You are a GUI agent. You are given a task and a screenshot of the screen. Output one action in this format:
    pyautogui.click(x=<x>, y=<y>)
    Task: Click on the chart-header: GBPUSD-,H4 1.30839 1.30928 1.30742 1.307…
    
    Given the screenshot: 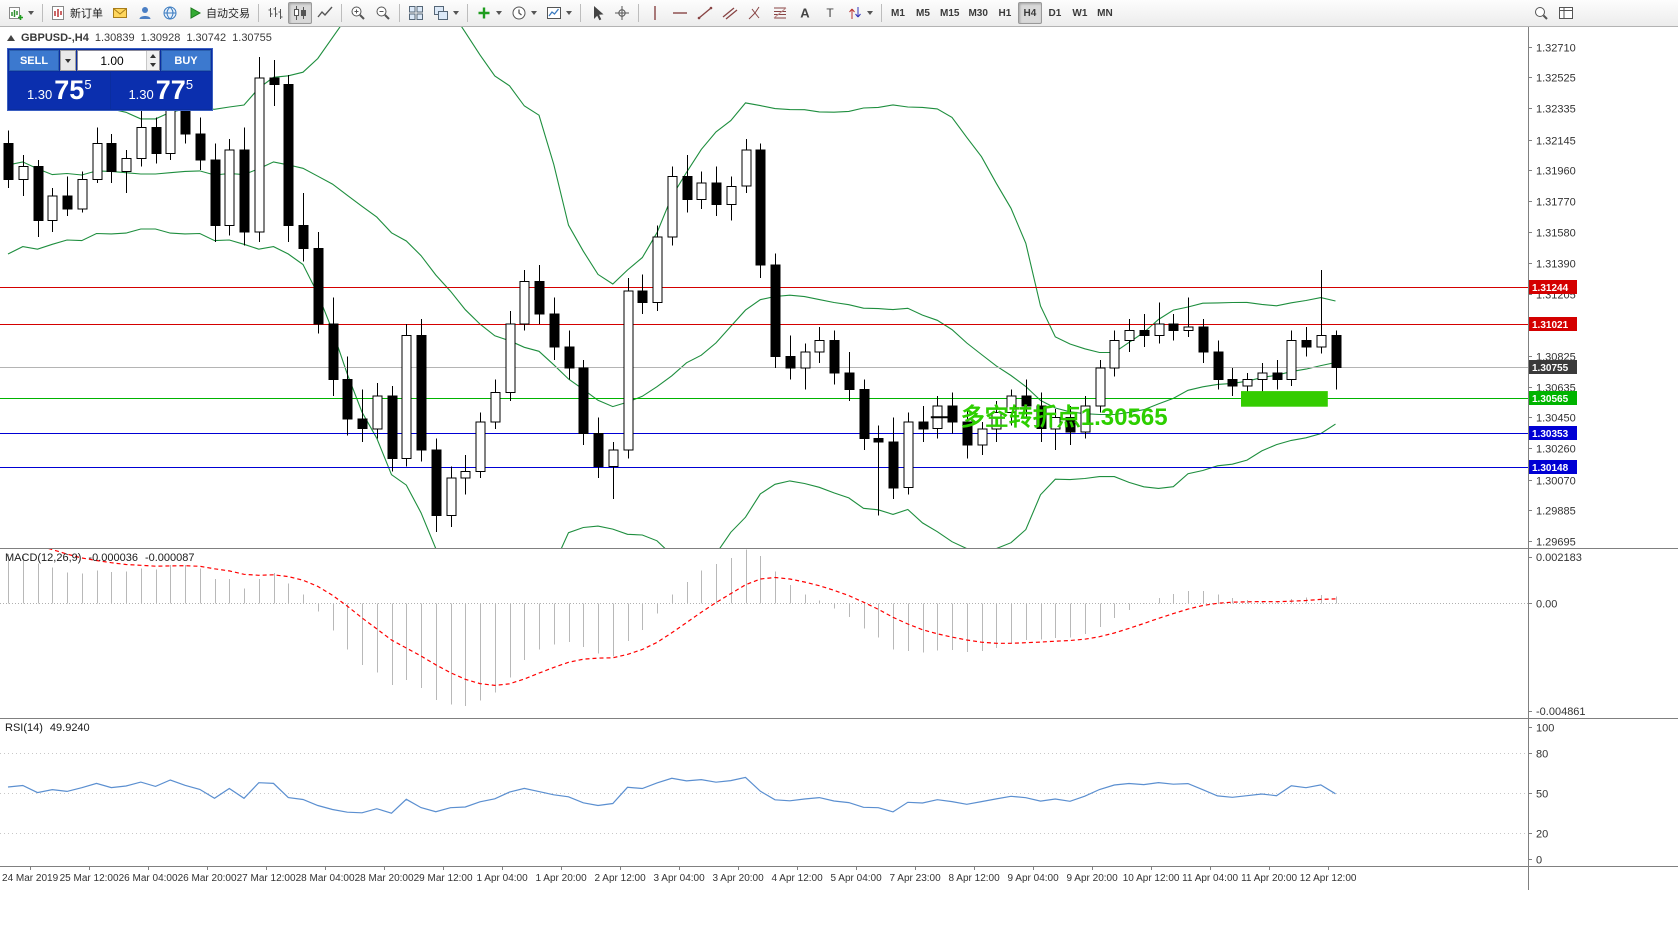 What is the action you would take?
    pyautogui.click(x=139, y=38)
    